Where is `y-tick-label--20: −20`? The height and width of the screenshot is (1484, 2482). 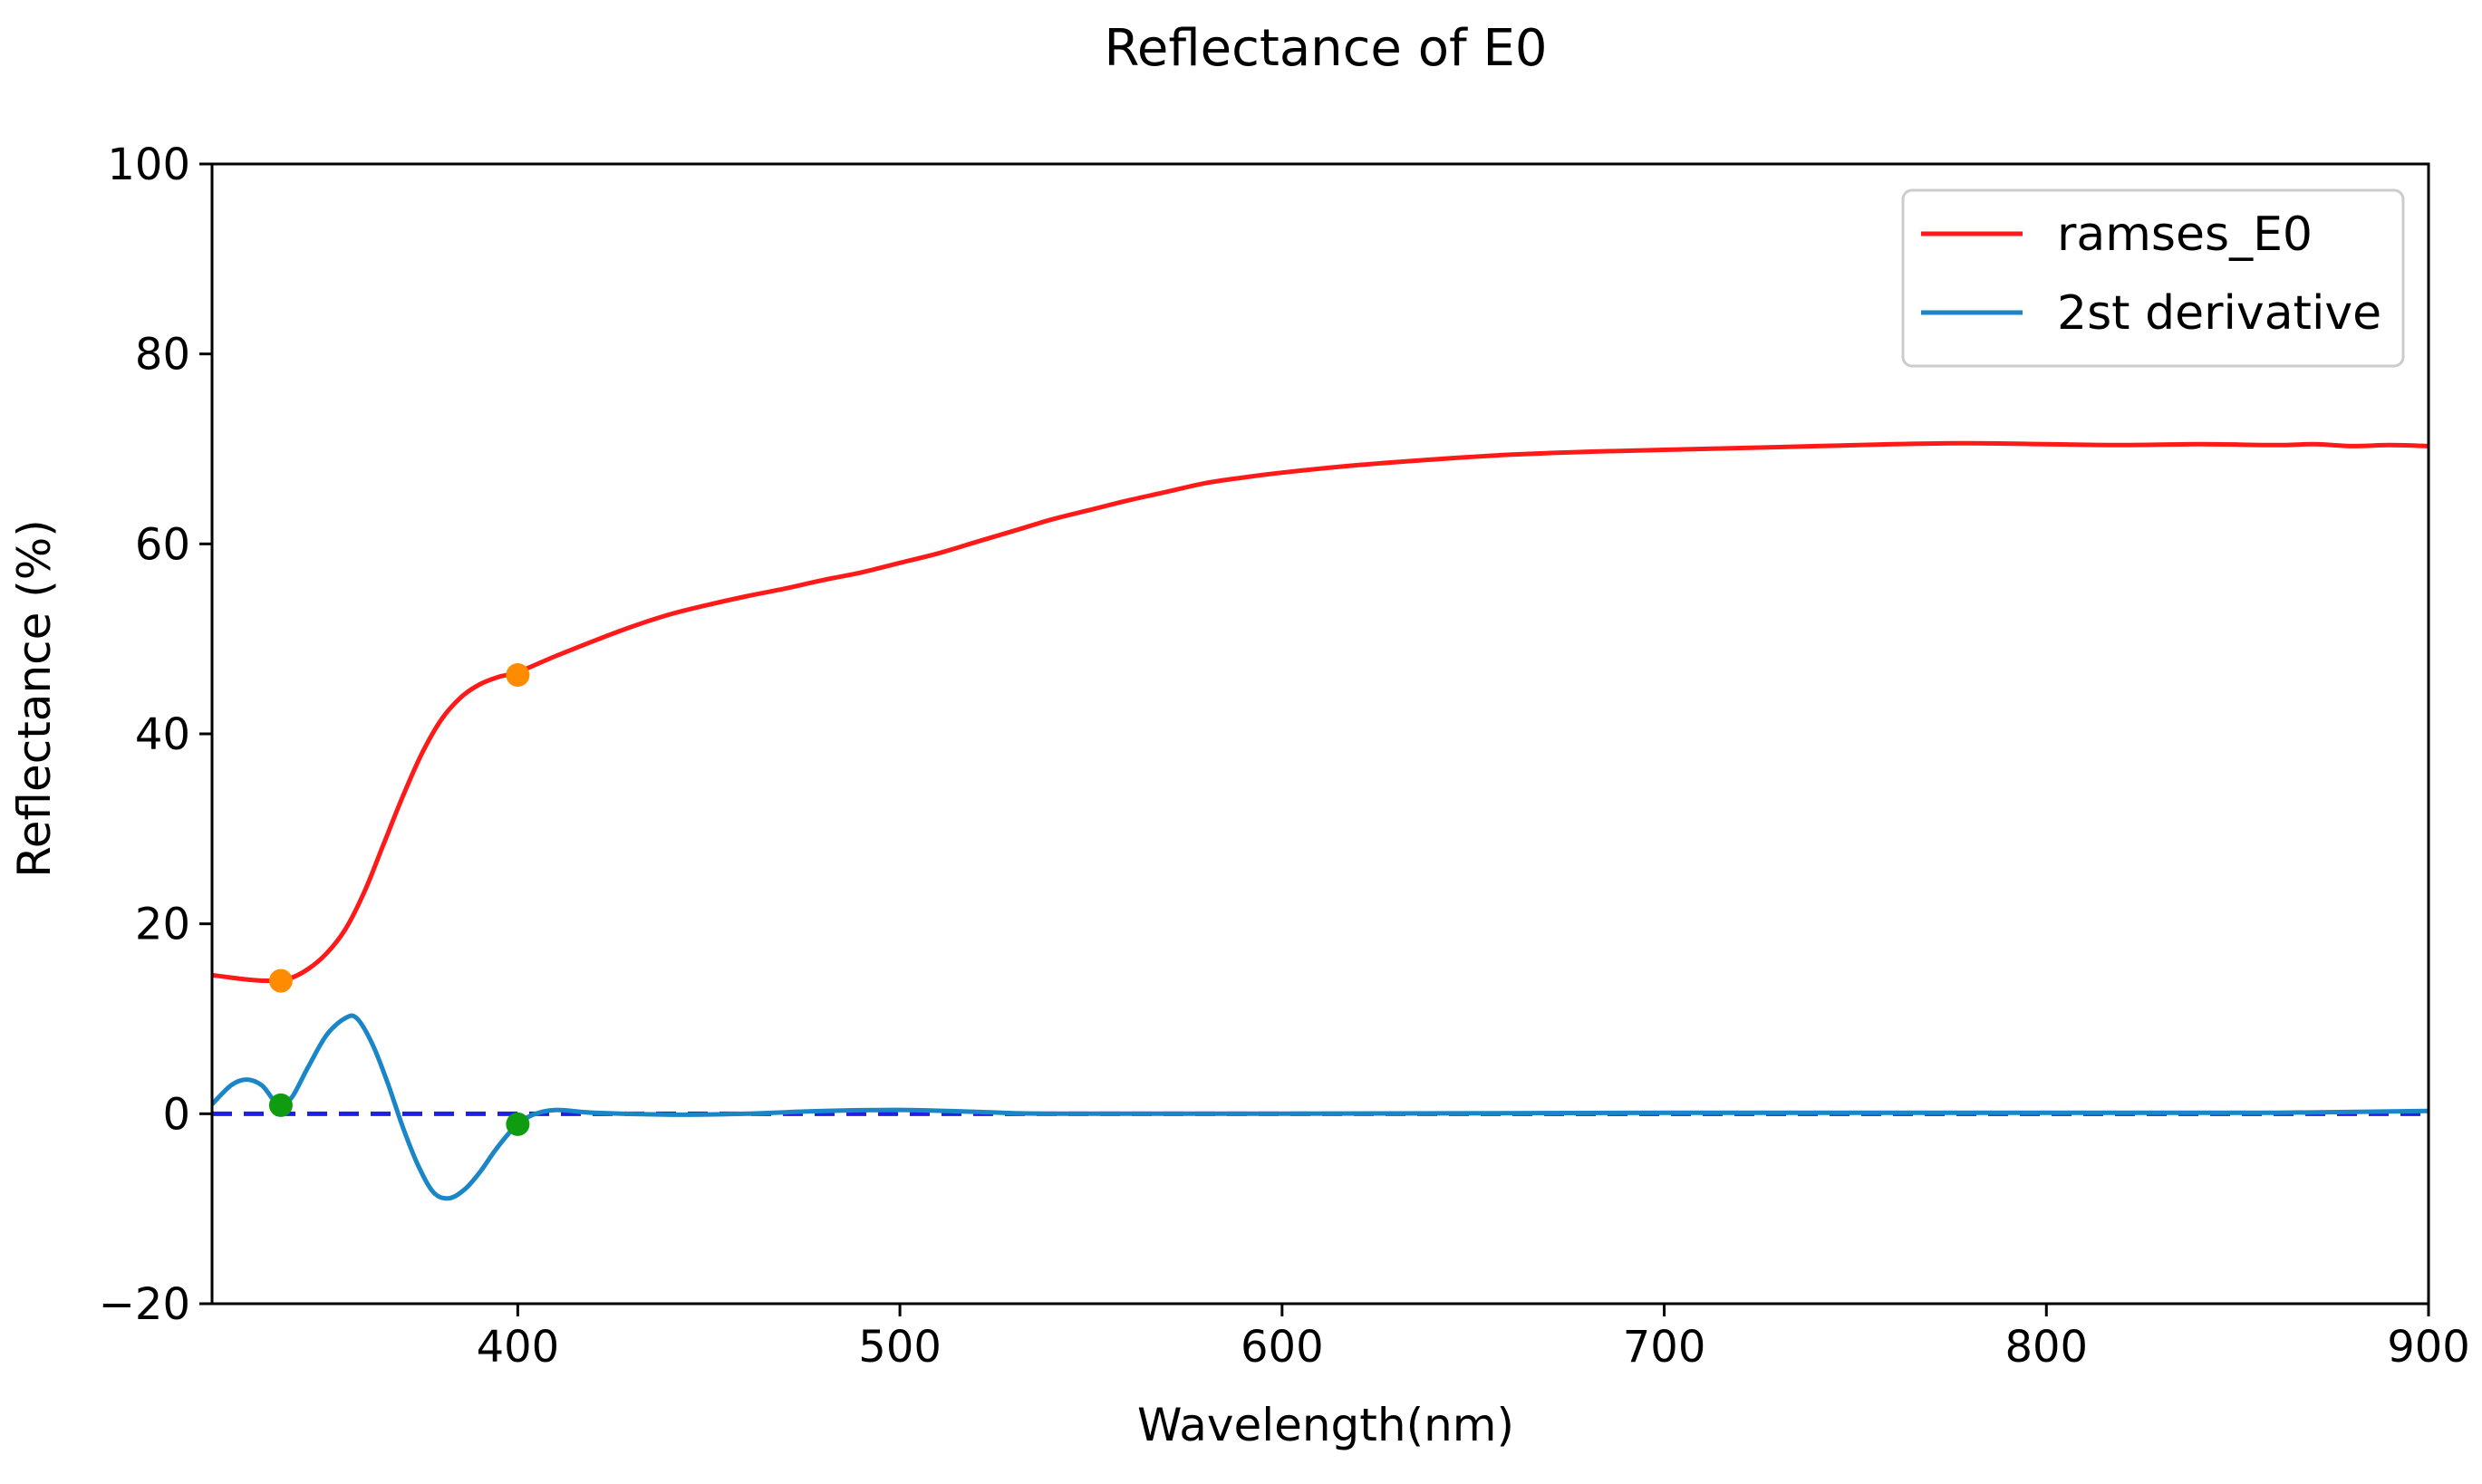 y-tick-label--20: −20 is located at coordinates (144, 1304).